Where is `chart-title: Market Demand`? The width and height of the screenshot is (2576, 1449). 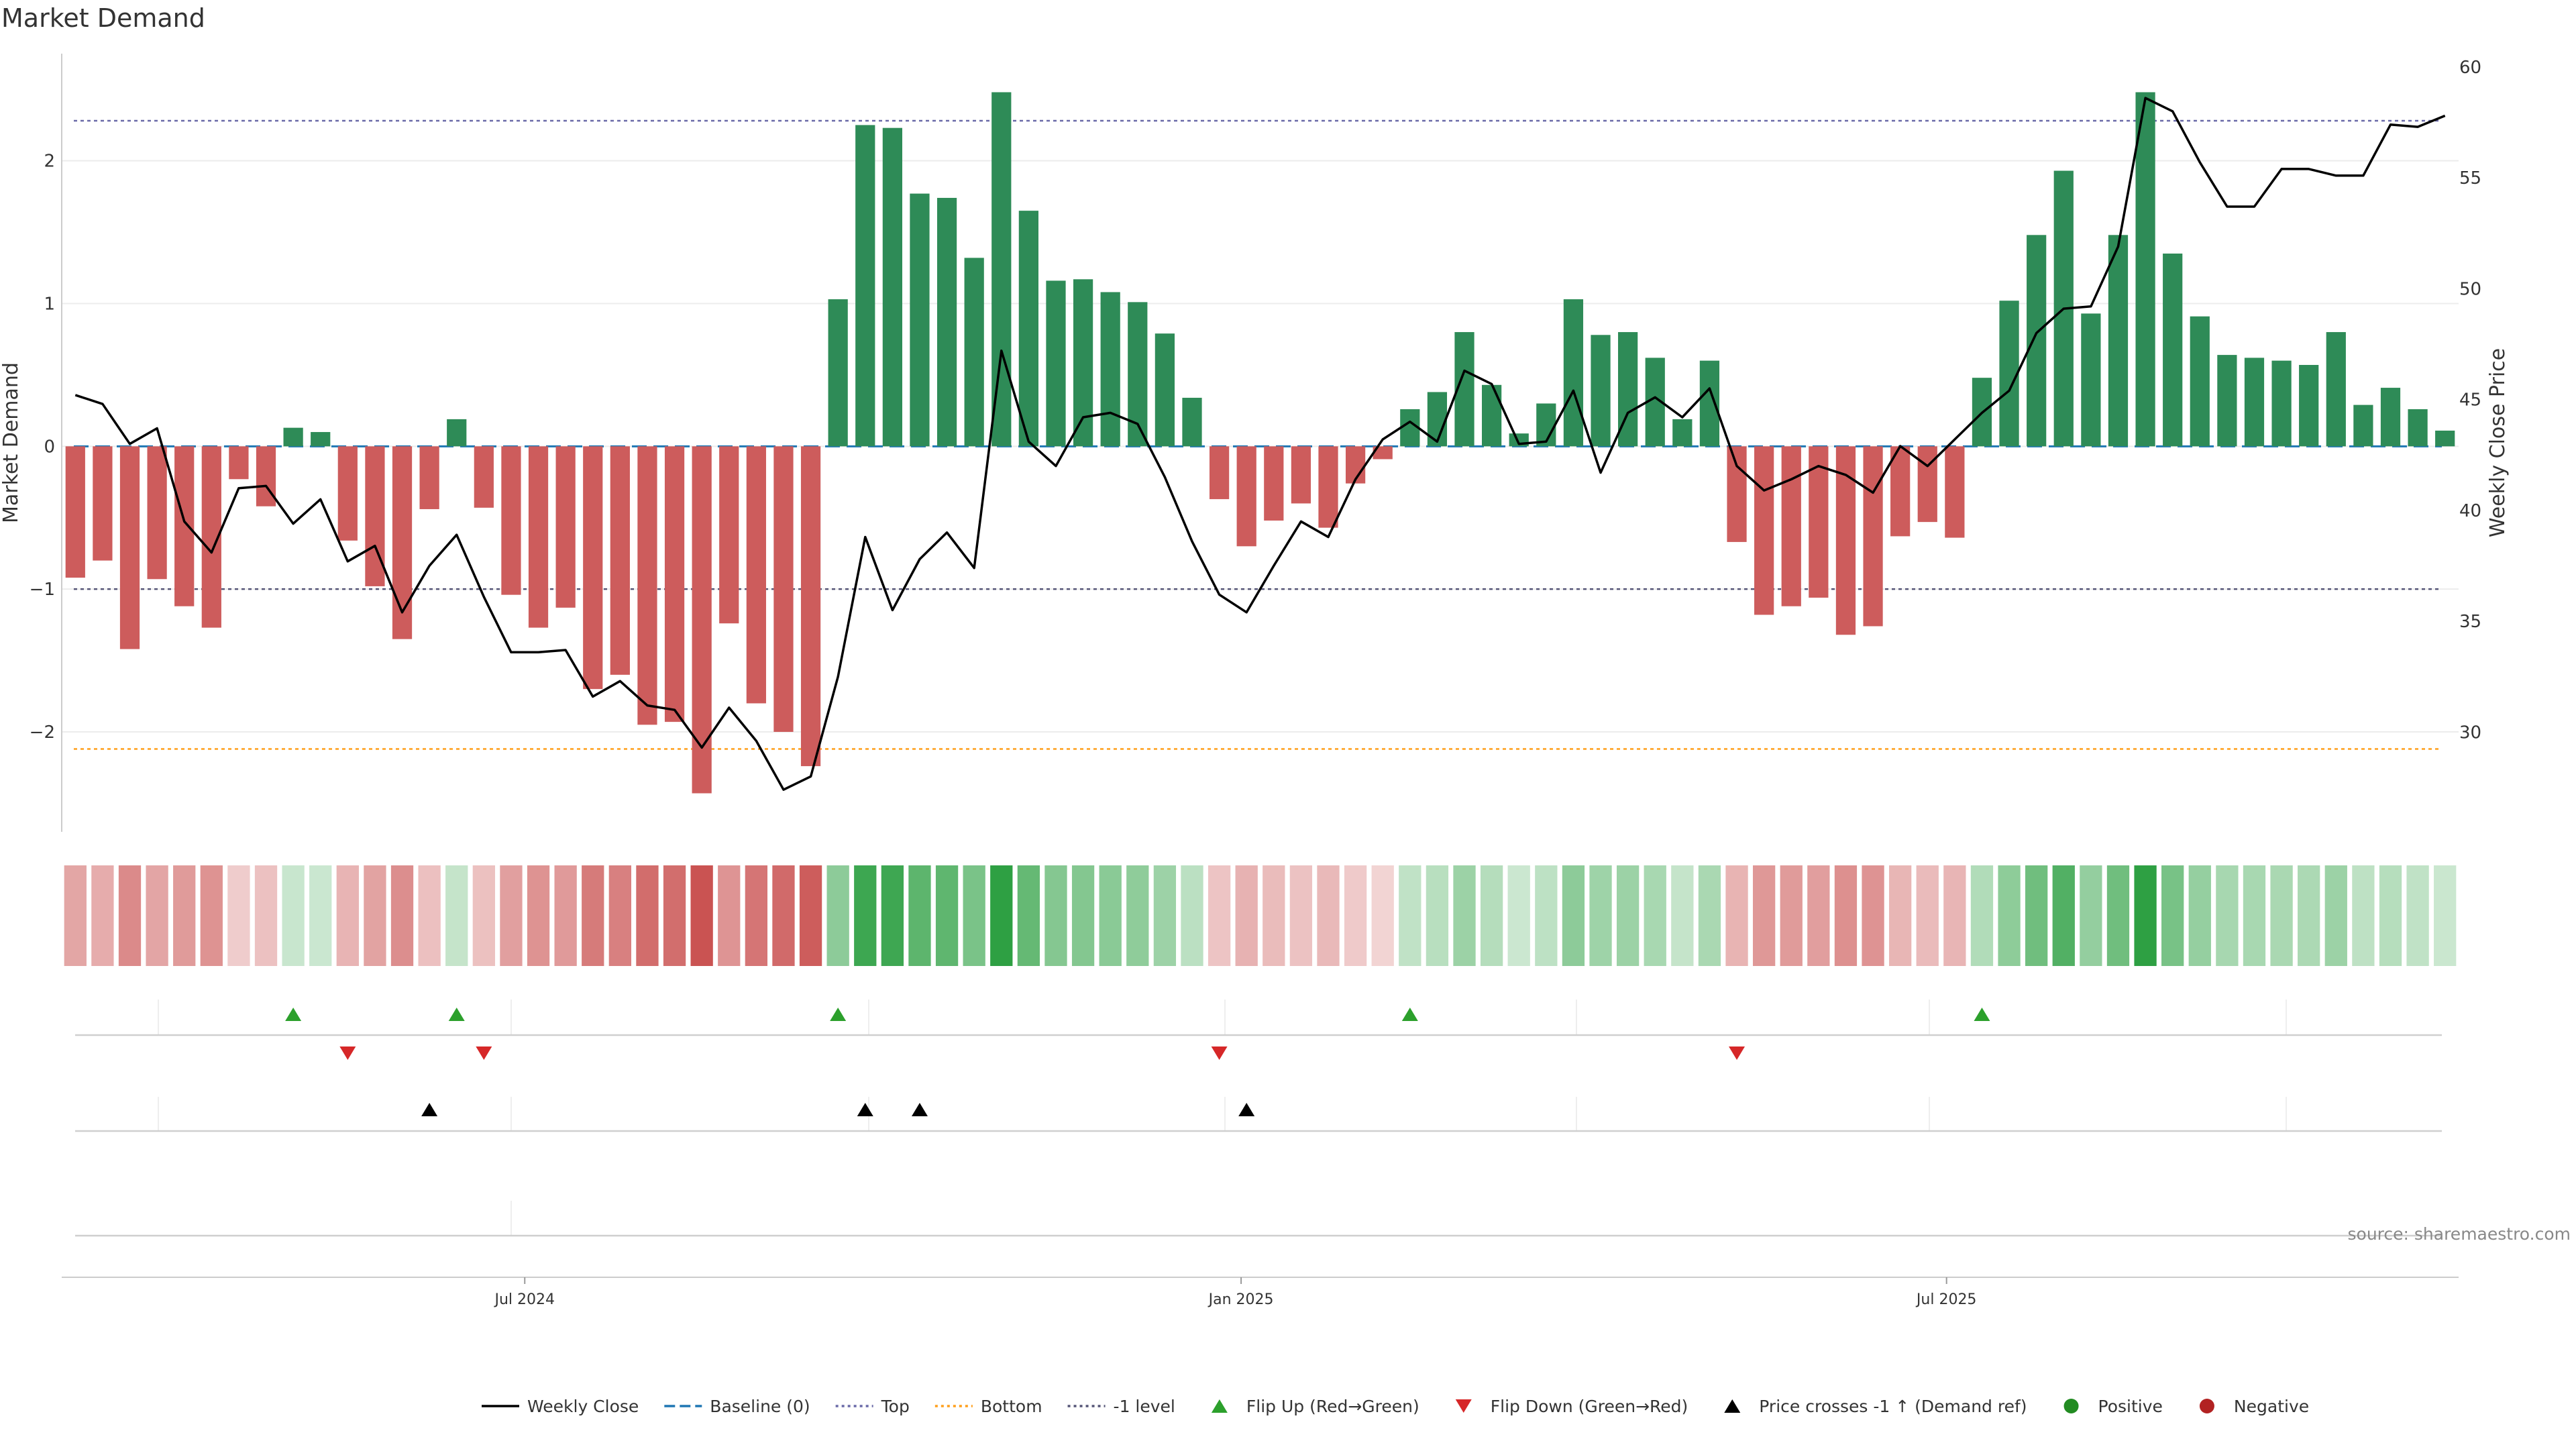 chart-title: Market Demand is located at coordinates (103, 18).